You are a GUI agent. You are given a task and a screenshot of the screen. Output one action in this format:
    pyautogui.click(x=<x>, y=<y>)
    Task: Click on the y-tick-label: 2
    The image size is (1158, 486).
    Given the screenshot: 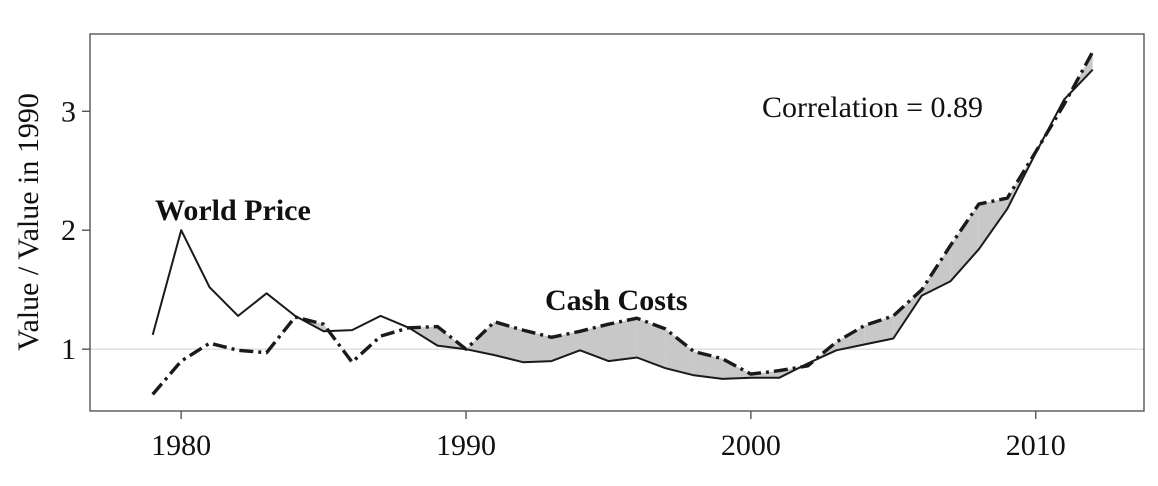 What is the action you would take?
    pyautogui.click(x=68, y=230)
    